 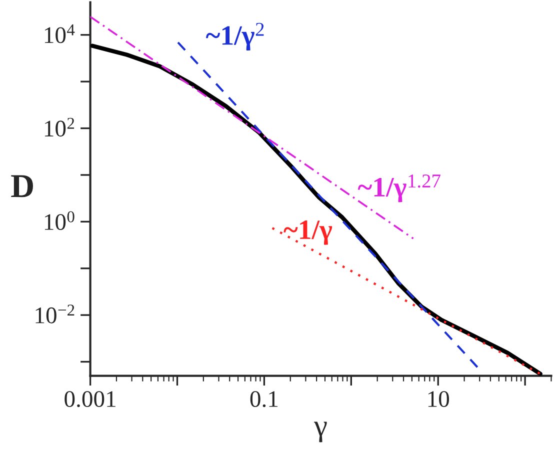 What do you see at coordinates (55, 314) in the screenshot?
I see `y-tick-label: 10$^{−2}$` at bounding box center [55, 314].